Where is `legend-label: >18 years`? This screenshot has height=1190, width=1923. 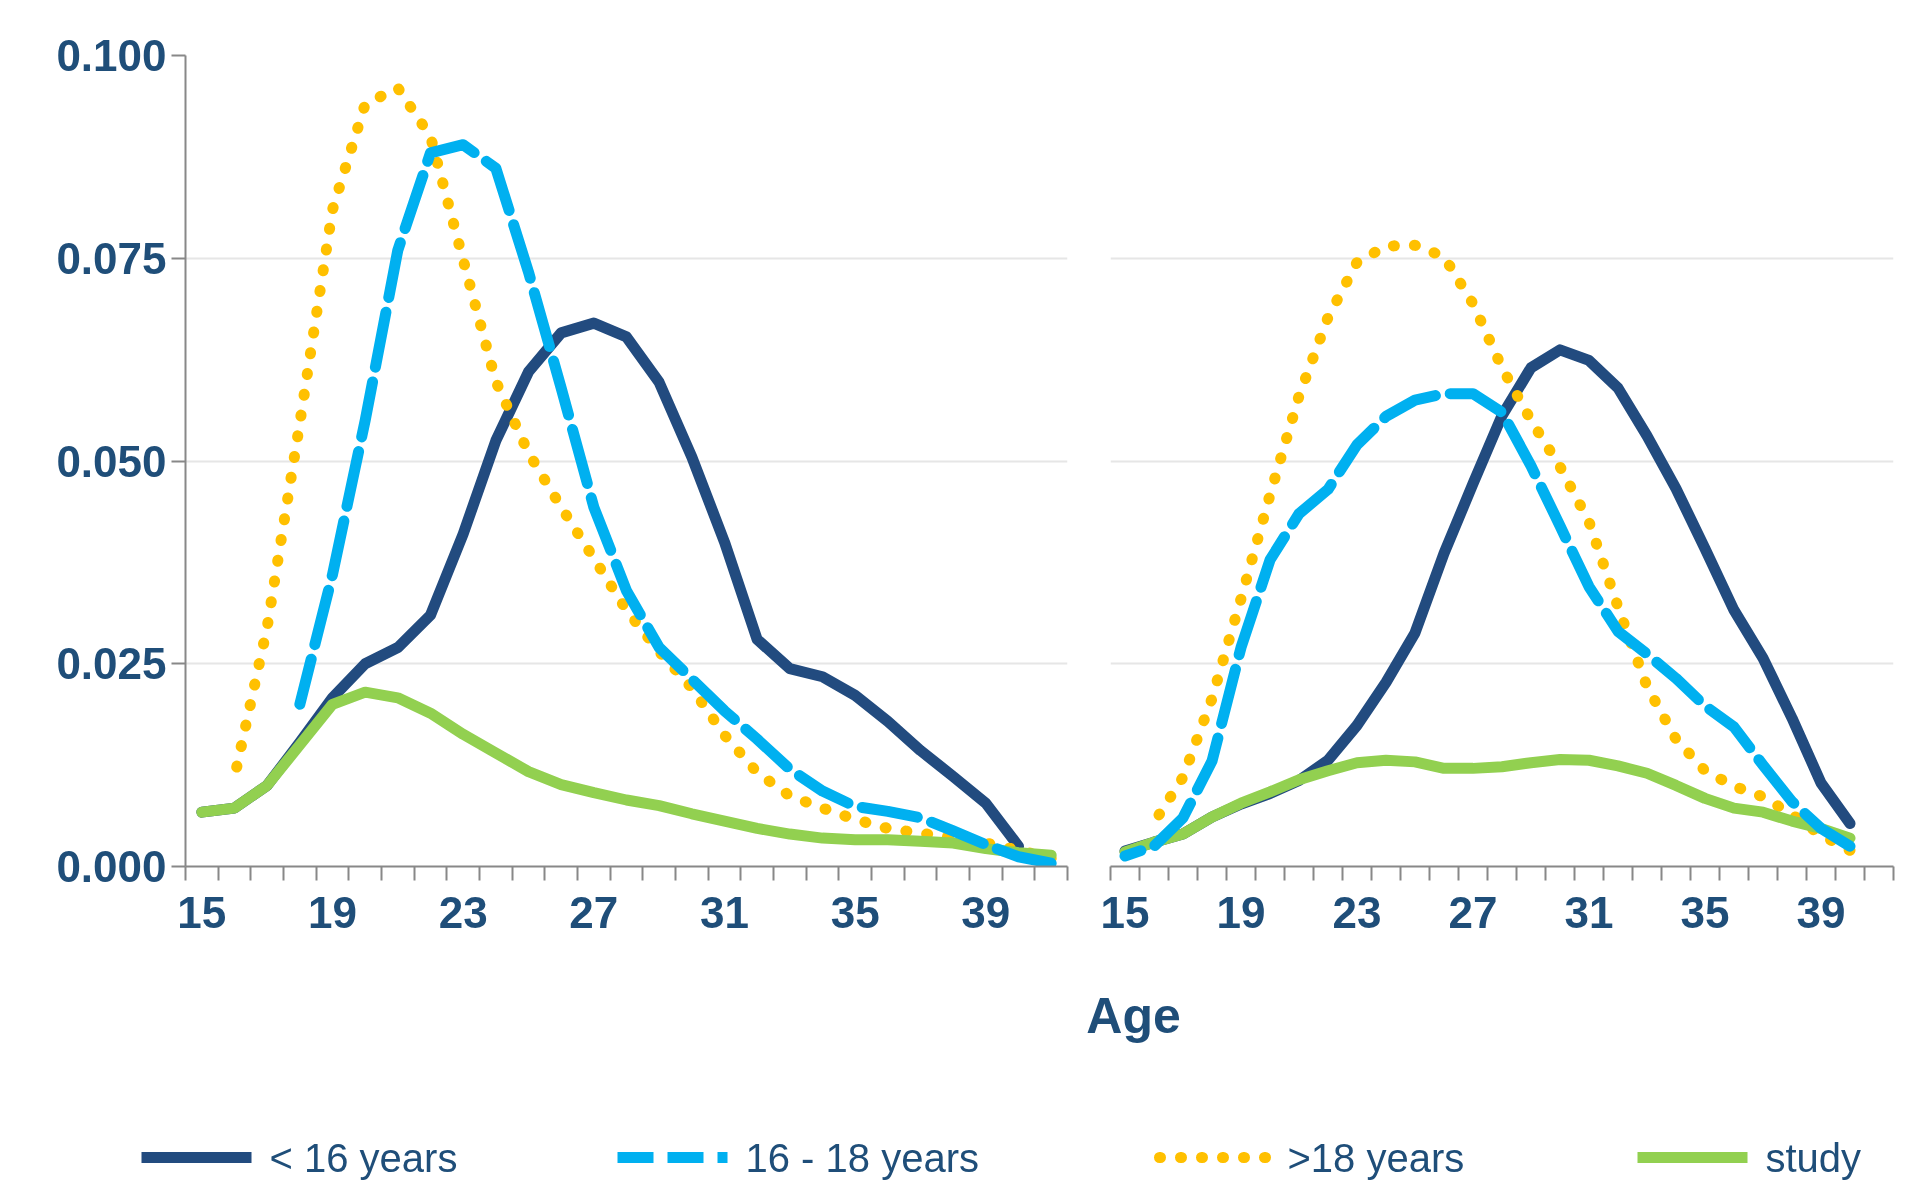
legend-label: >18 years is located at coordinates (1376, 1157).